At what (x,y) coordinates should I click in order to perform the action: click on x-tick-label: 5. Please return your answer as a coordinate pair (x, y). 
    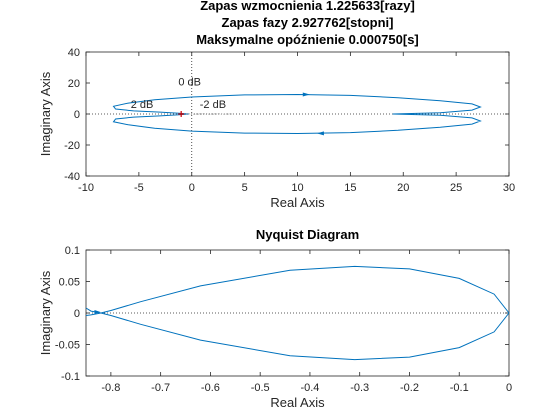
    Looking at the image, I should click on (245, 188).